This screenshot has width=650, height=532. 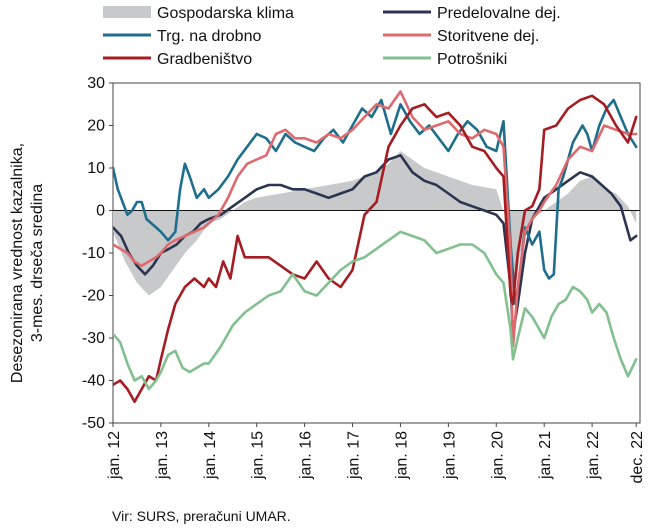 What do you see at coordinates (306, 455) in the screenshot?
I see `x-tick-label: jan. 16` at bounding box center [306, 455].